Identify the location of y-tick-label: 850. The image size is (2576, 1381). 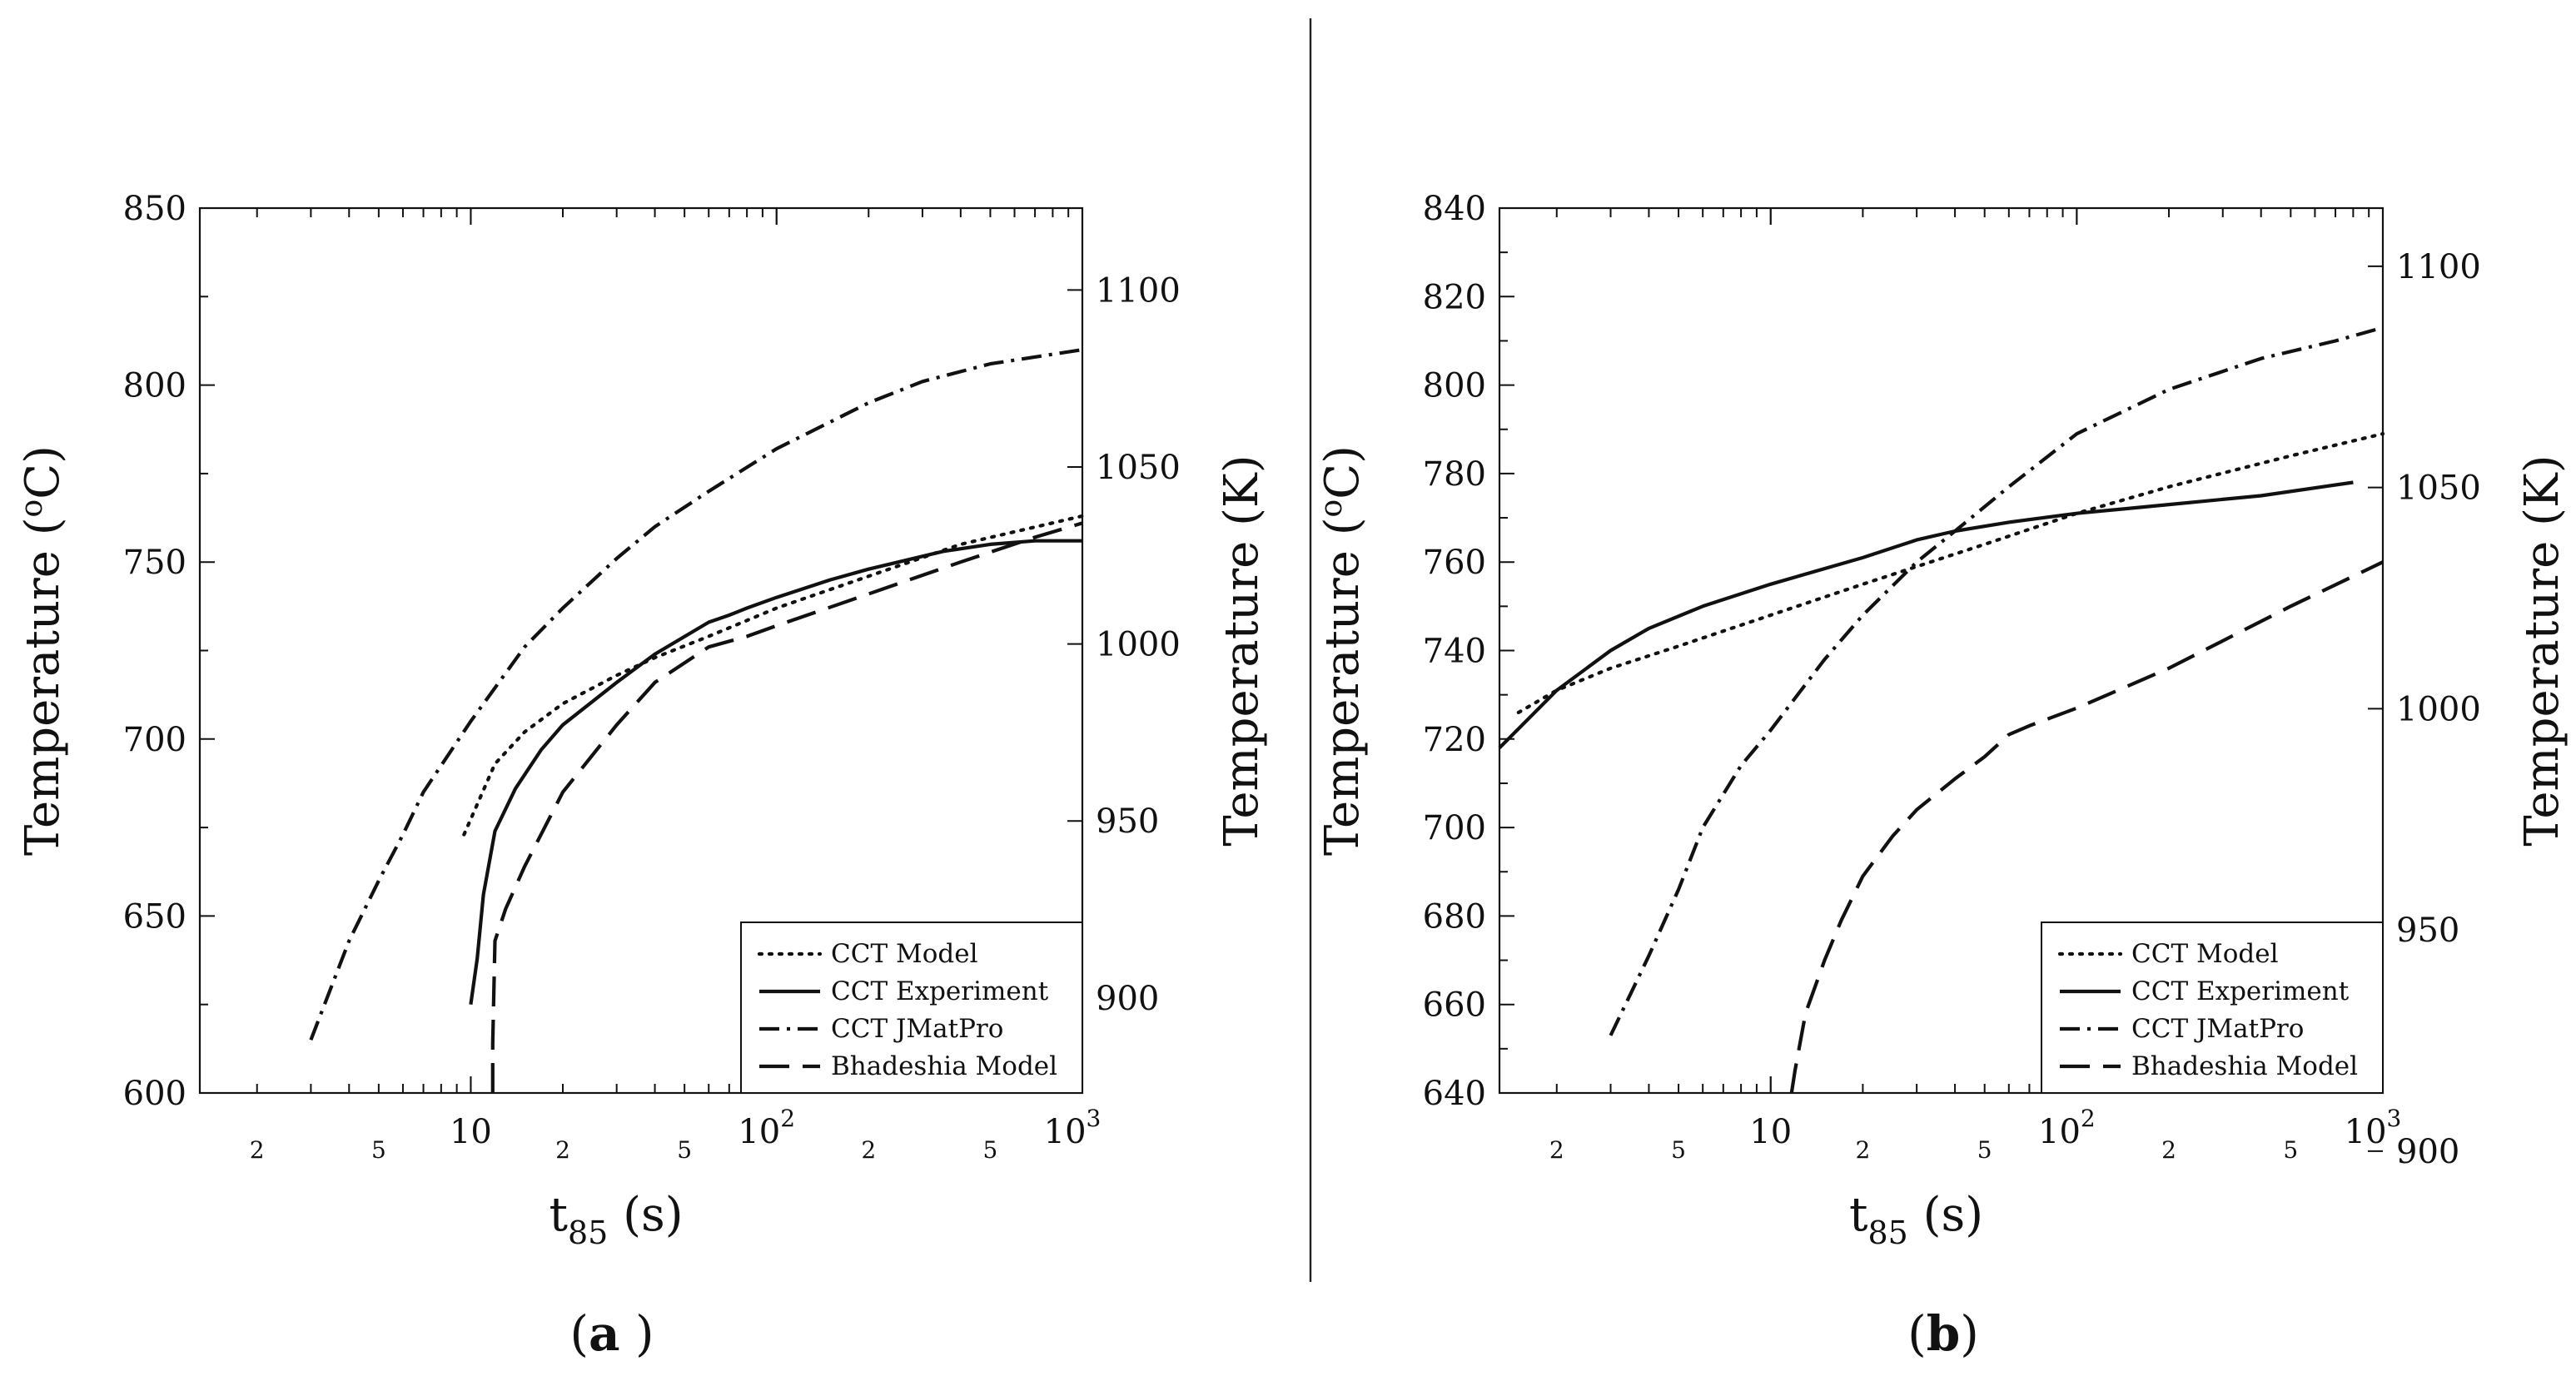
(154, 209).